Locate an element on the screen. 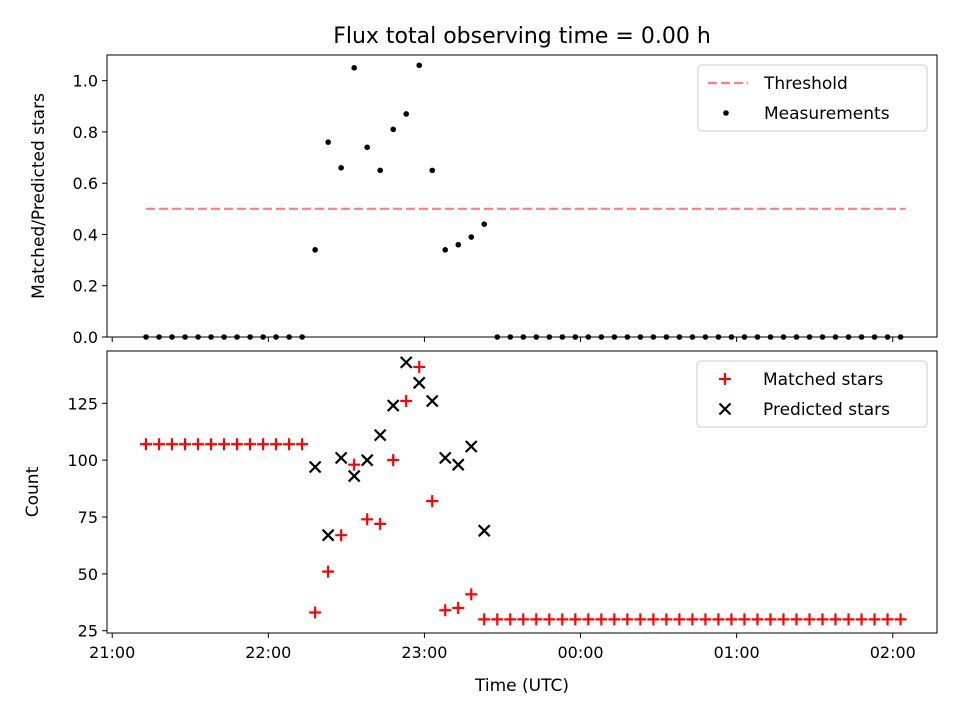  bottom-legend: Matched stars Predicted stars is located at coordinates (812, 394).